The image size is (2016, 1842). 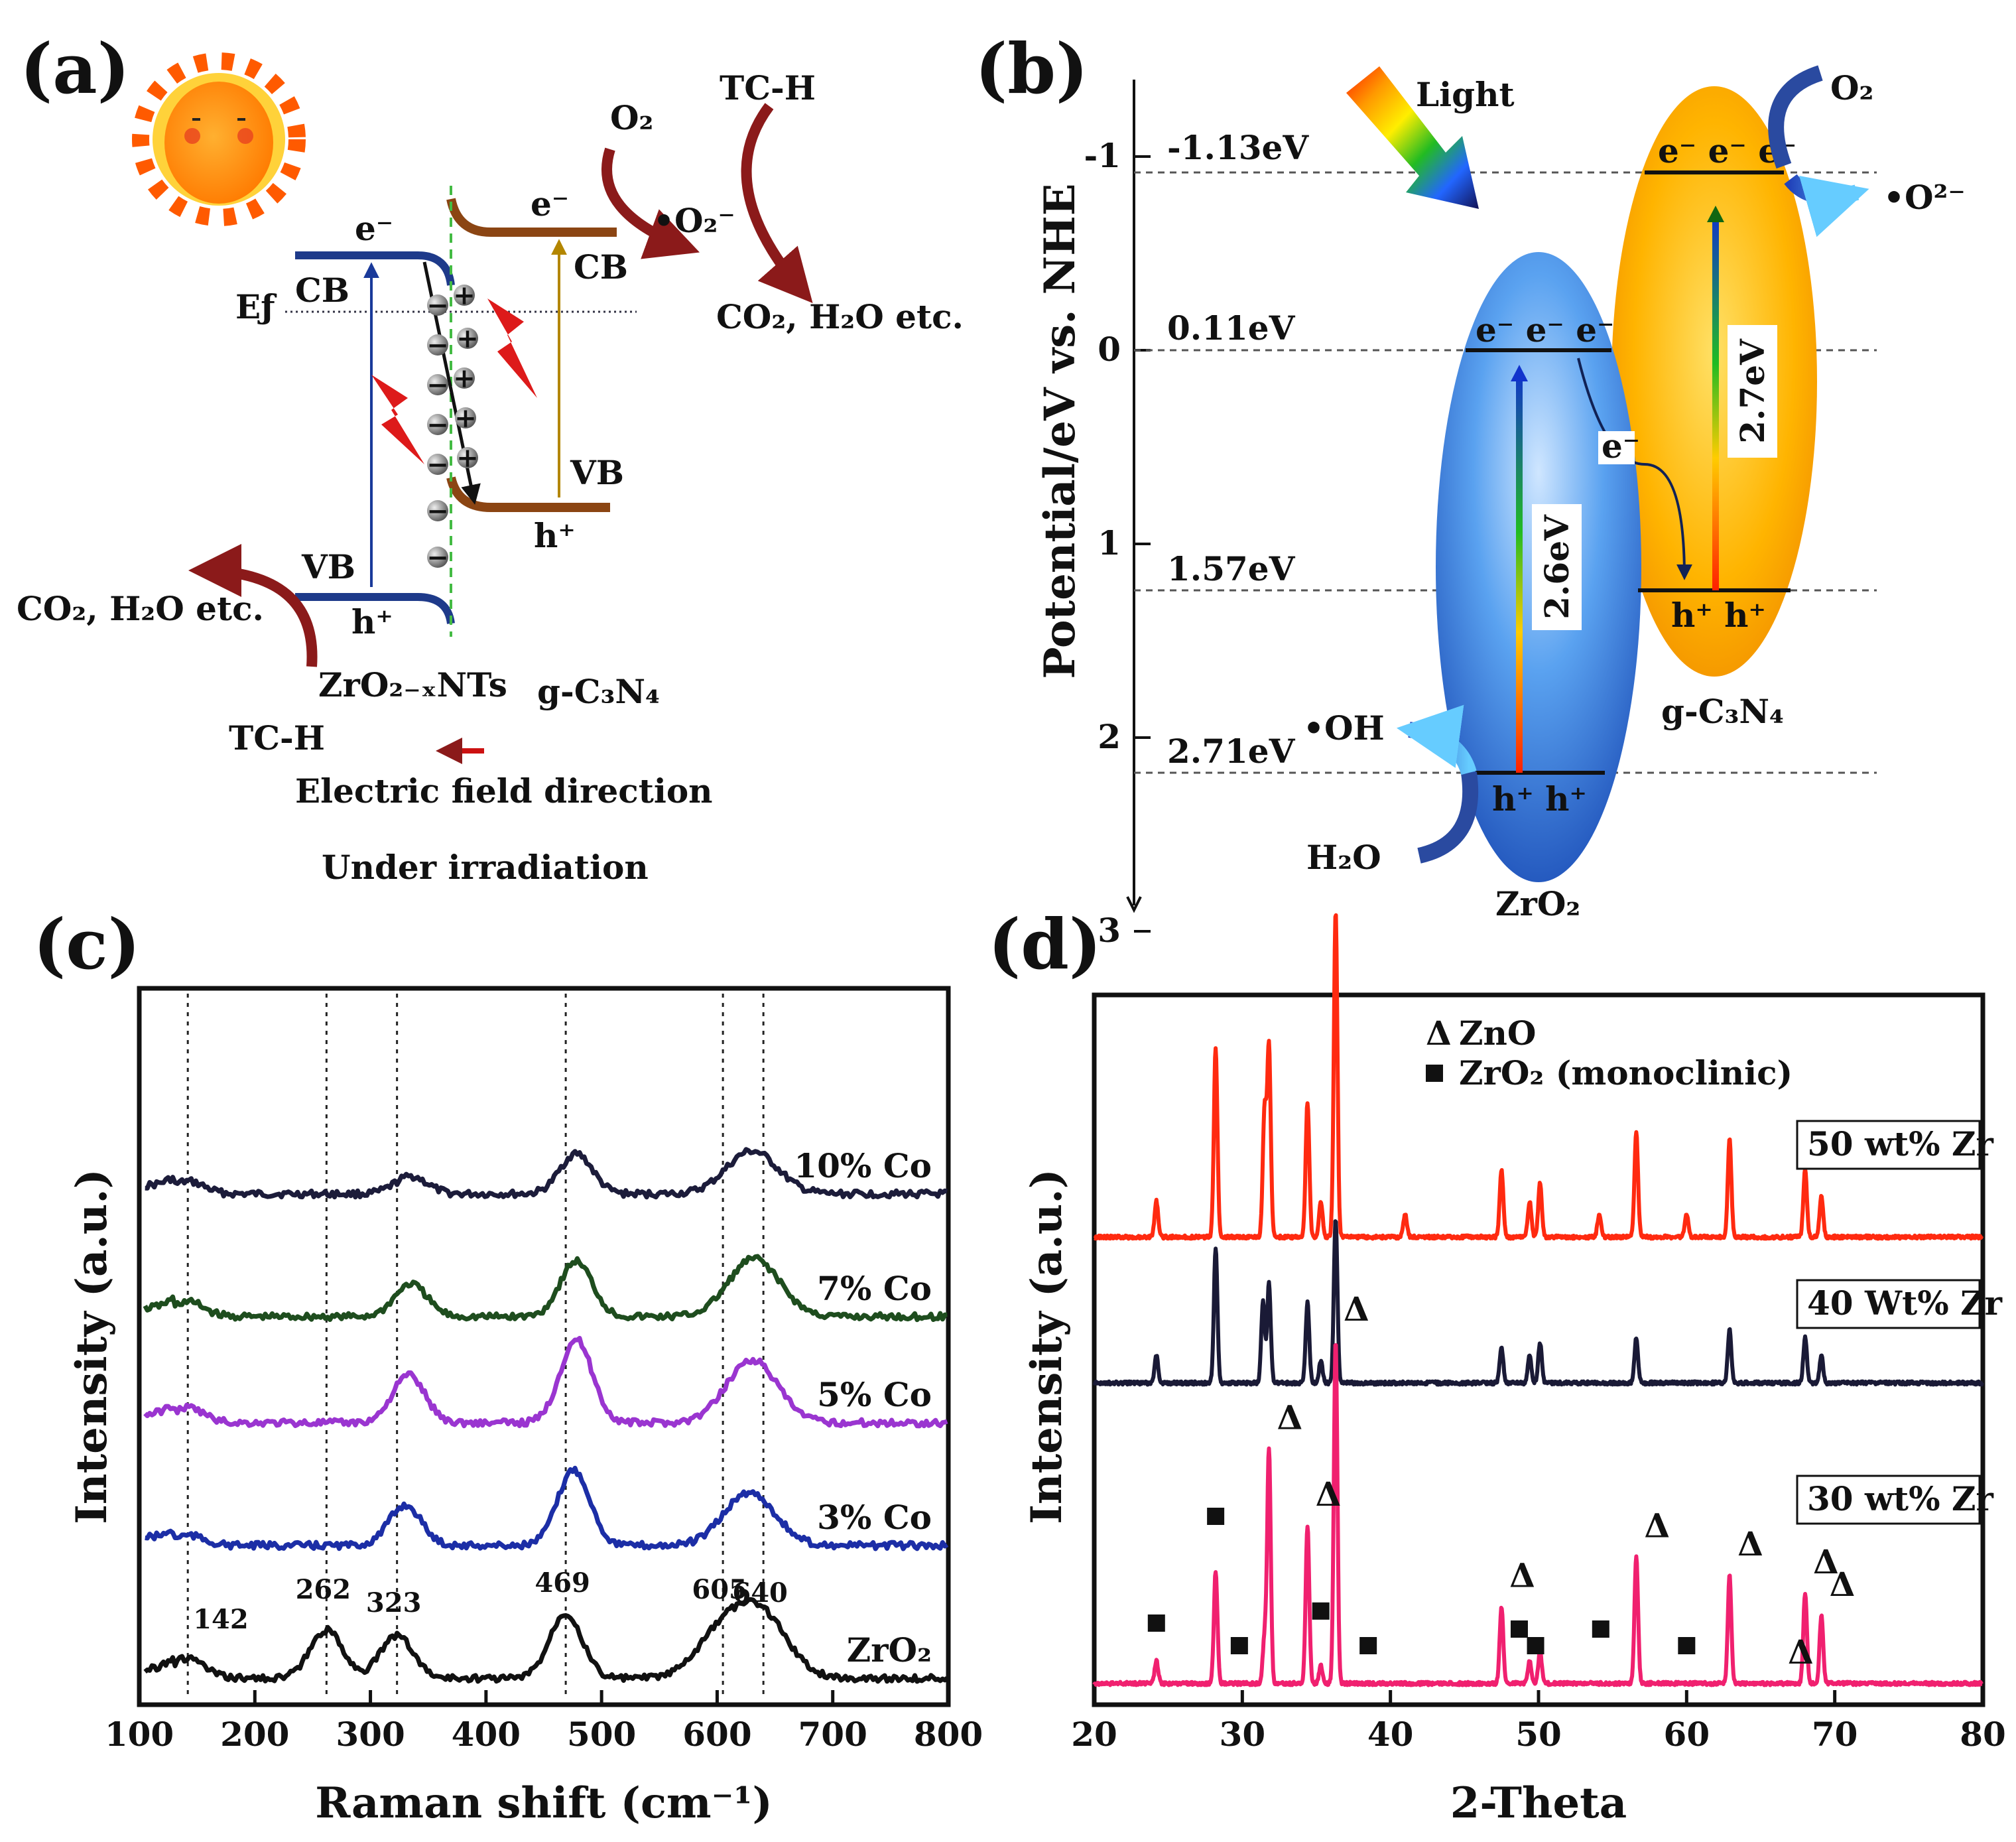 What do you see at coordinates (1047, 1346) in the screenshot?
I see `d-y-axis-label: Intensity (a.u.)` at bounding box center [1047, 1346].